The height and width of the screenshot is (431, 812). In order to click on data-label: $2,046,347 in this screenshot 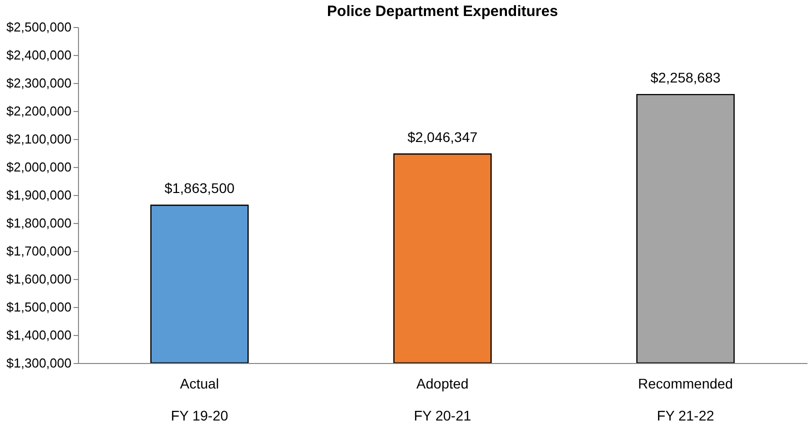, I will do `click(442, 137)`.